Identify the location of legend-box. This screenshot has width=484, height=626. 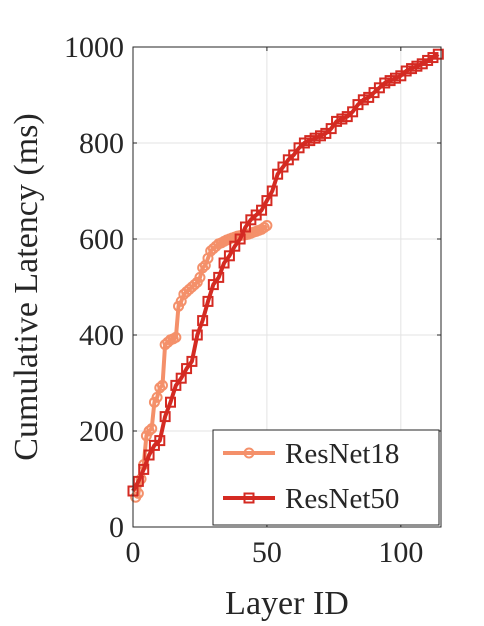
(326, 477).